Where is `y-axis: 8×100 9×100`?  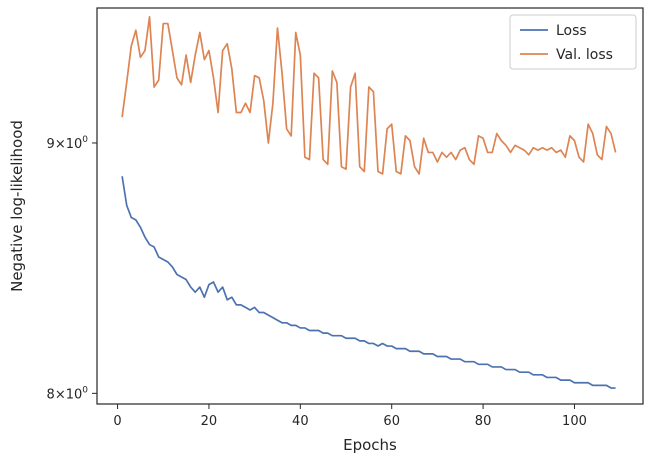
y-axis: 8×100 9×100 is located at coordinates (72, 268).